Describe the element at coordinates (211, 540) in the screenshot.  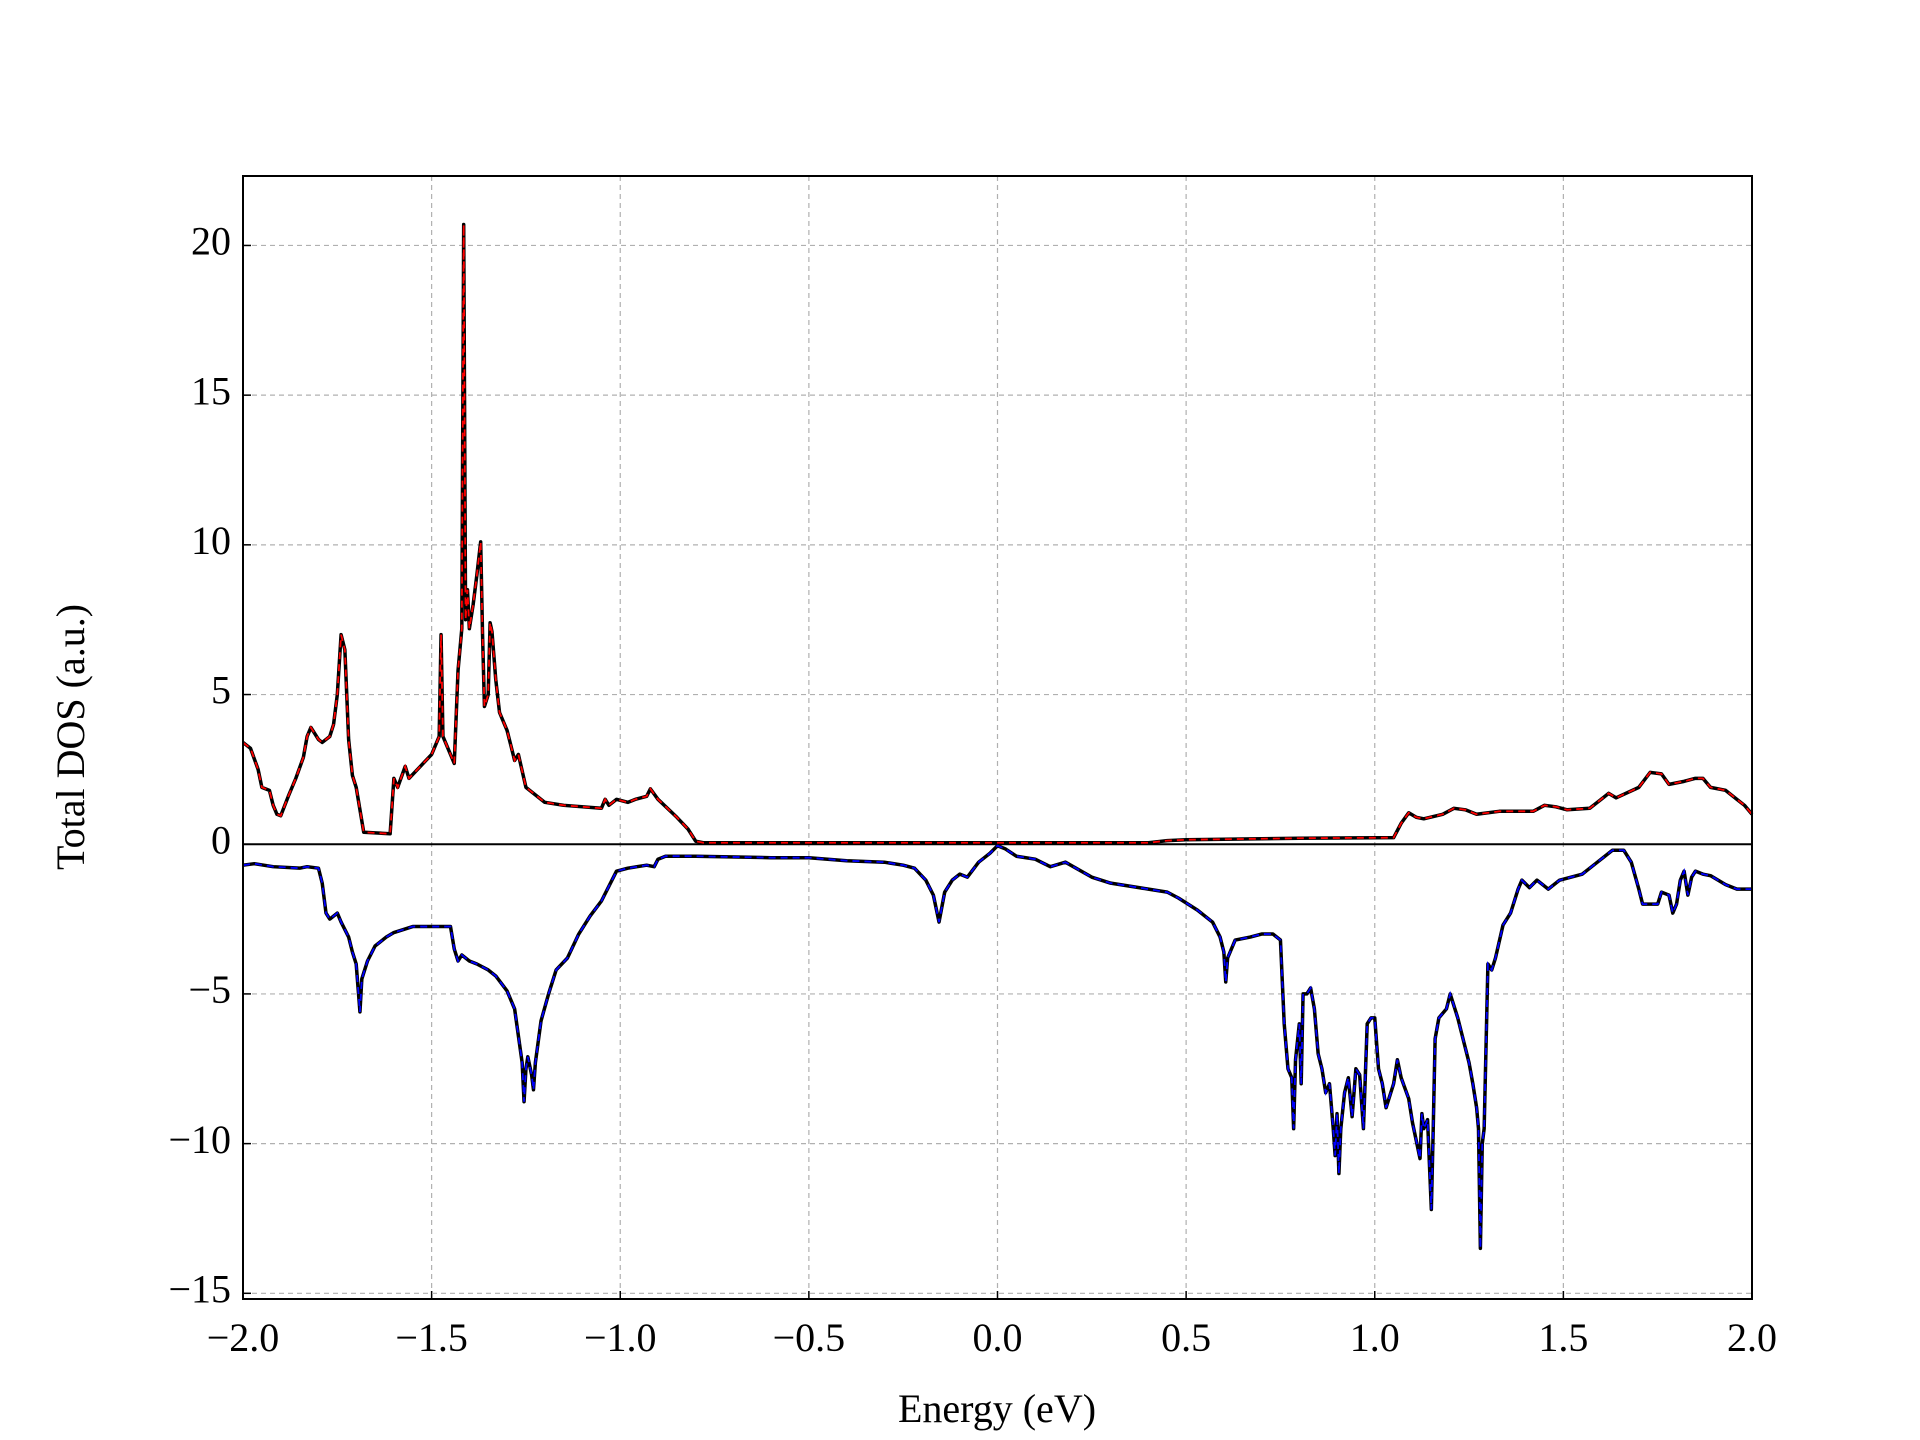
I see `y-tick-label: 10` at that location.